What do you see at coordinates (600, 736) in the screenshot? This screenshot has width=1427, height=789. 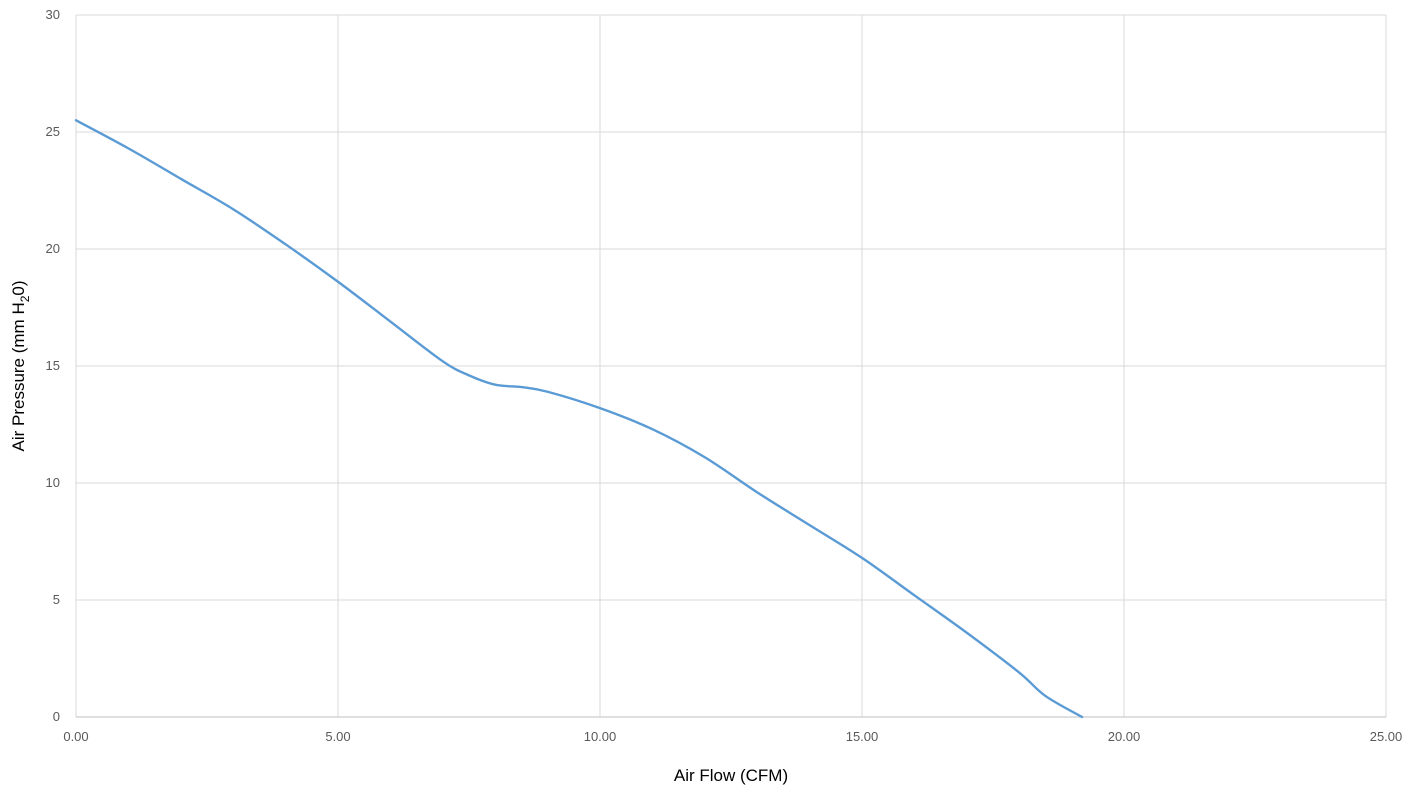 I see `x-tick-label-2: 10.00` at bounding box center [600, 736].